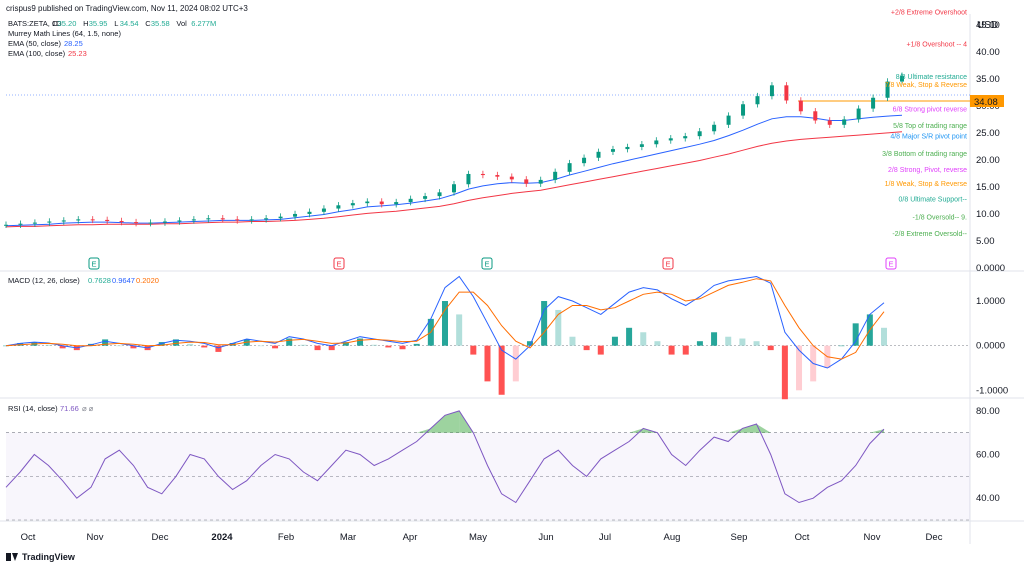  I want to click on price-tick-label: 25.00, so click(988, 133).